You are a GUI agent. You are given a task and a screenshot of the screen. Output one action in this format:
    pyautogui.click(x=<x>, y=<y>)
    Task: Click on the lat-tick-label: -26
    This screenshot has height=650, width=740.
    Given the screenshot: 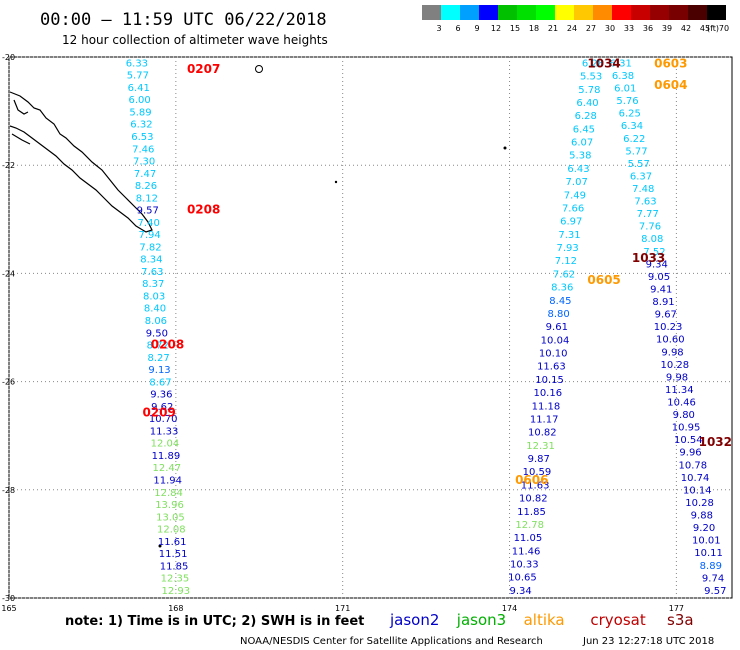 What is the action you would take?
    pyautogui.click(x=8, y=382)
    